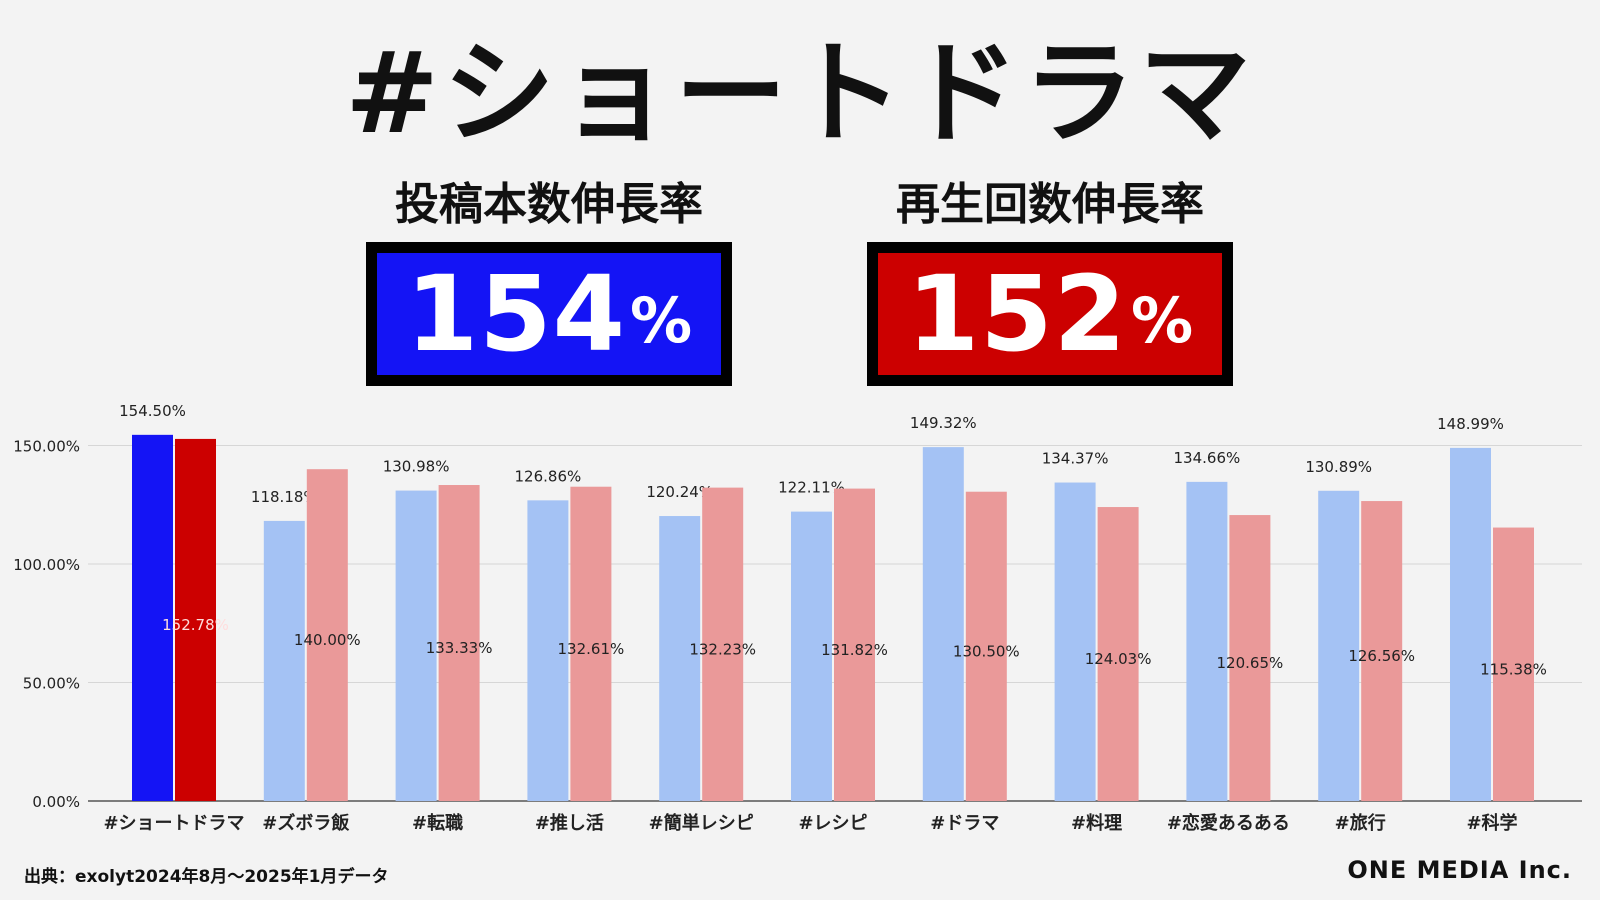 Image resolution: width=1600 pixels, height=900 pixels. What do you see at coordinates (591, 649) in the screenshot?
I see `bar-label-views: 132.61%` at bounding box center [591, 649].